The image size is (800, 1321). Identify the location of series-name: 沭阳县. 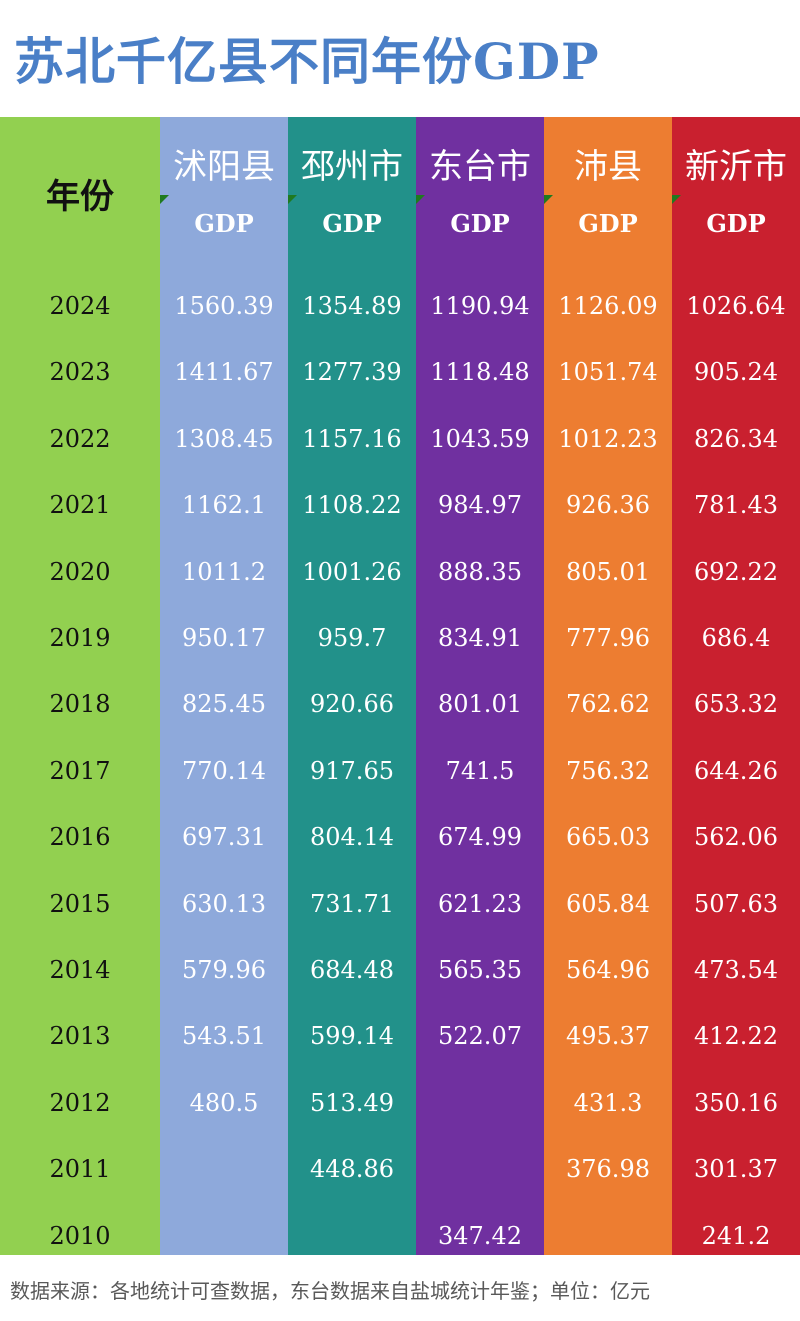
(224, 167).